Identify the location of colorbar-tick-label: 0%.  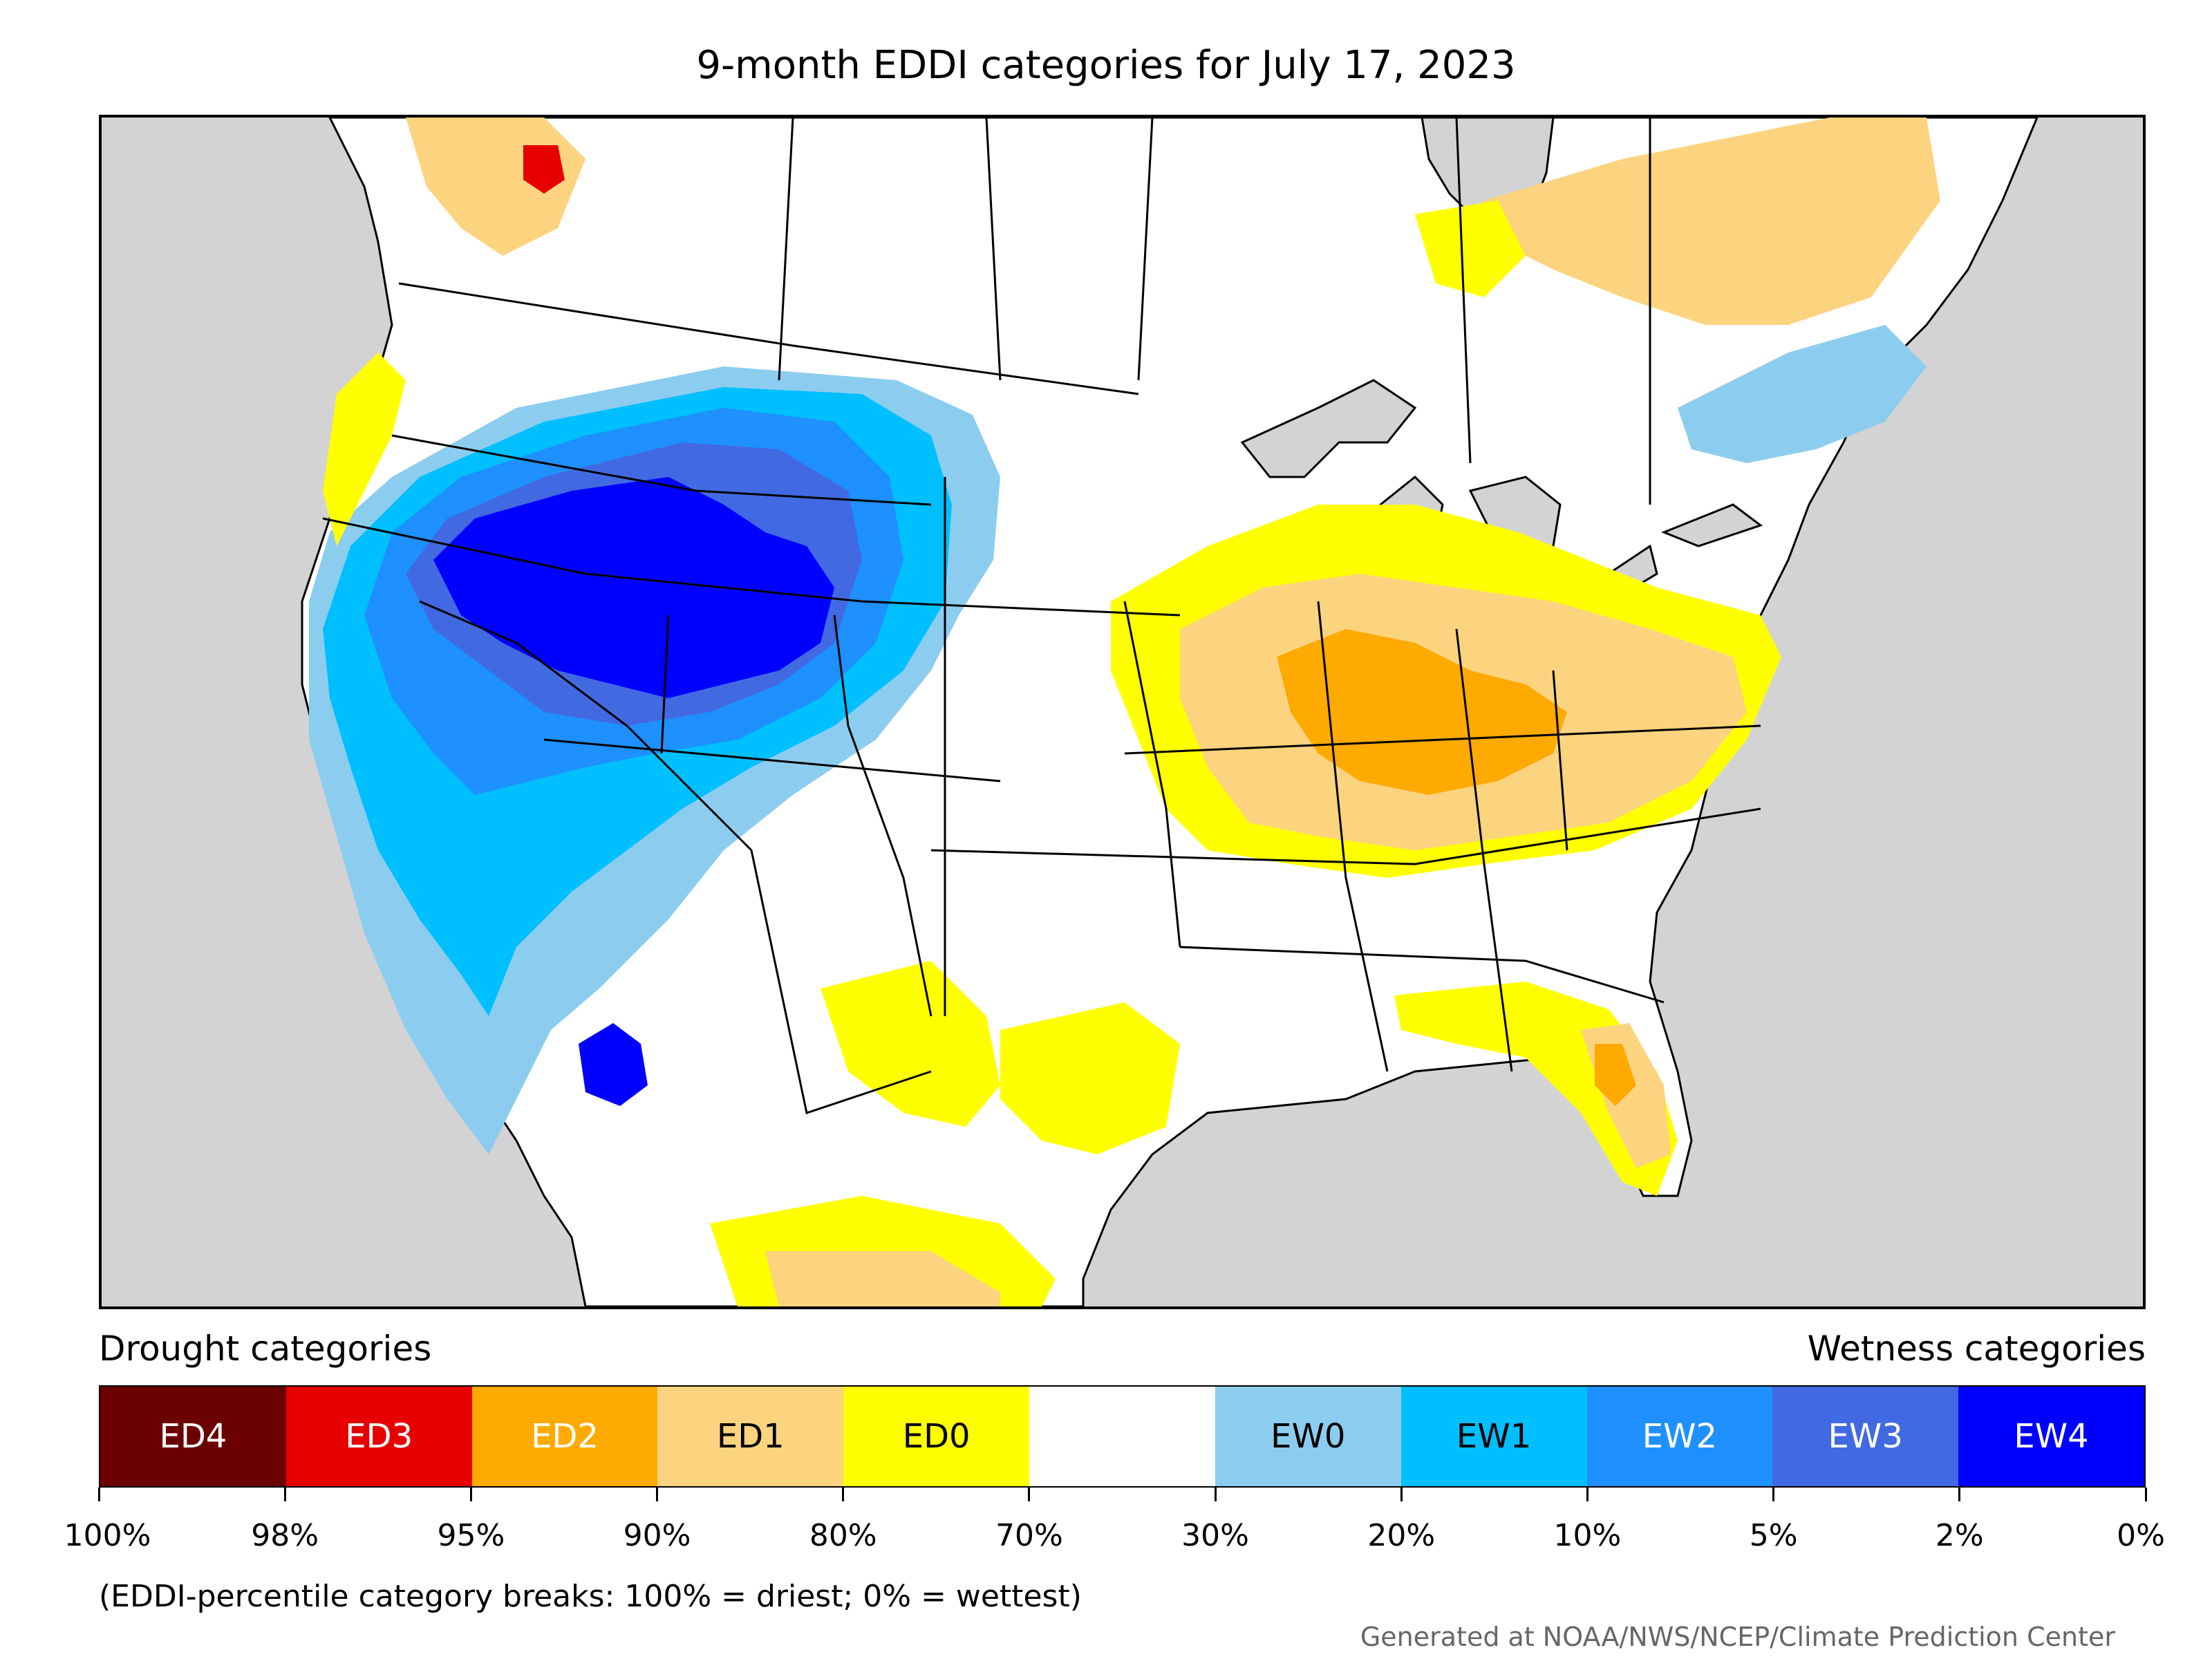
(2141, 1535).